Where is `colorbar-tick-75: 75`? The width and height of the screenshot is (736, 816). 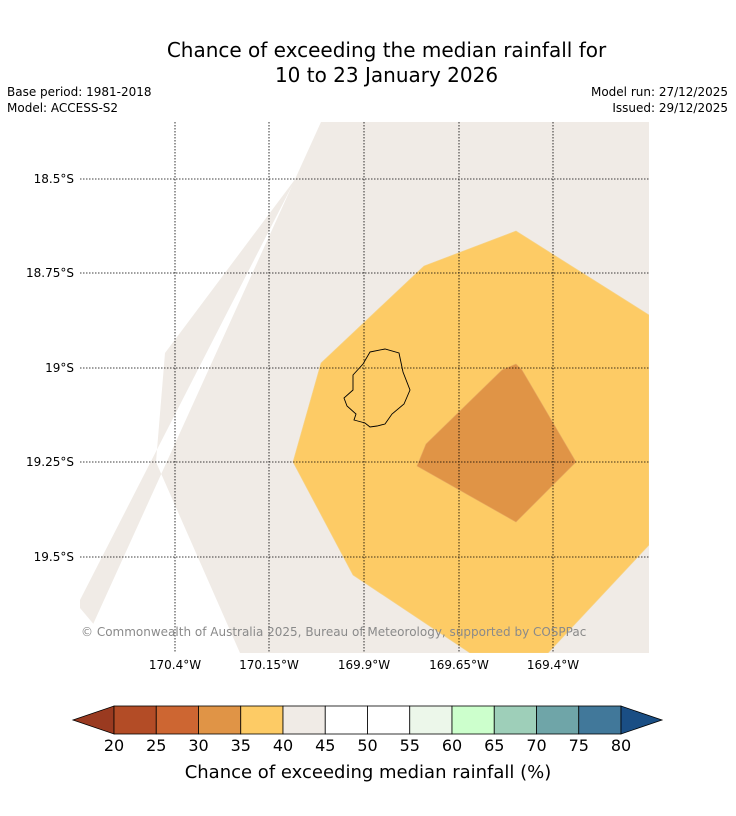 colorbar-tick-75: 75 is located at coordinates (578, 745).